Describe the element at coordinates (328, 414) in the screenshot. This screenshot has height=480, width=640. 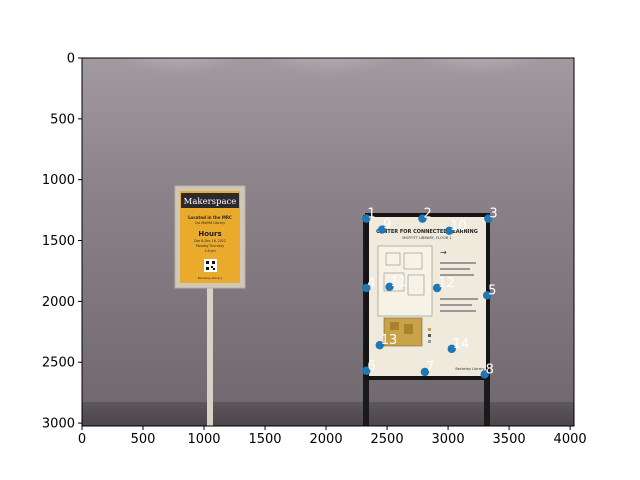
I see `floor` at that location.